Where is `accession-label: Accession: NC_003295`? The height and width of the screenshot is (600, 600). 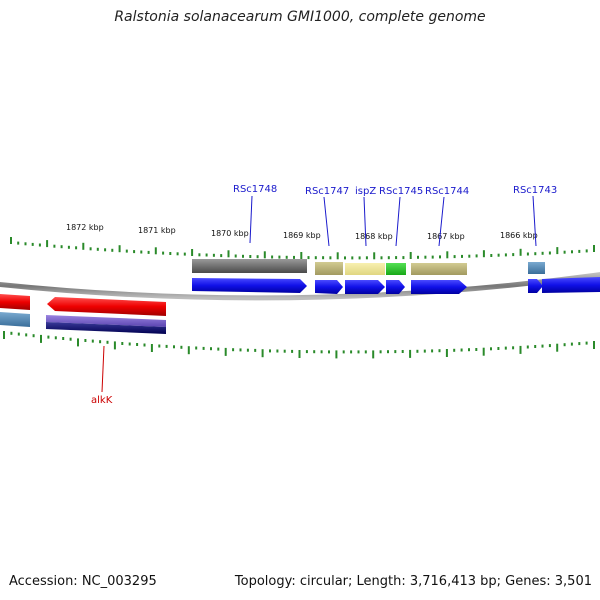 accession-label: Accession: NC_003295 is located at coordinates (83, 581).